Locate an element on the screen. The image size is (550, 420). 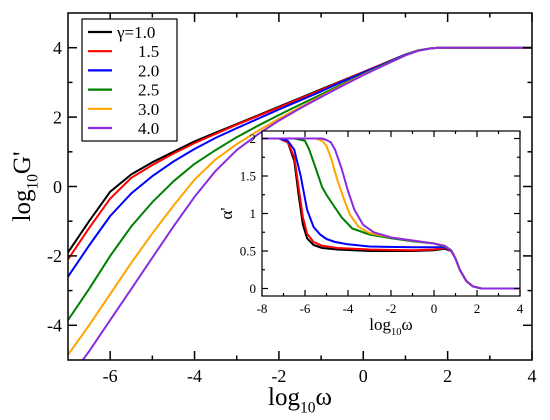
inset-ytick-label: 0.5 is located at coordinates (248, 251).